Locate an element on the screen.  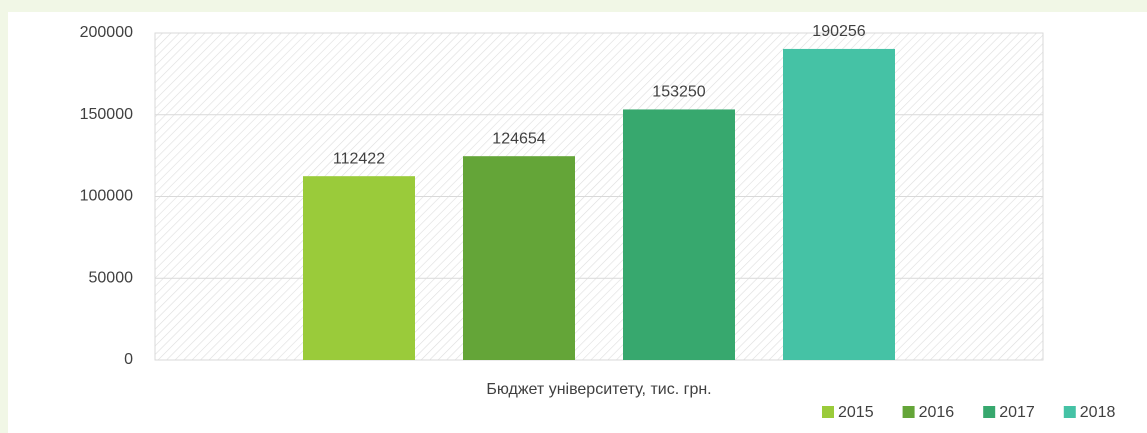
data-label: 112422 is located at coordinates (359, 158).